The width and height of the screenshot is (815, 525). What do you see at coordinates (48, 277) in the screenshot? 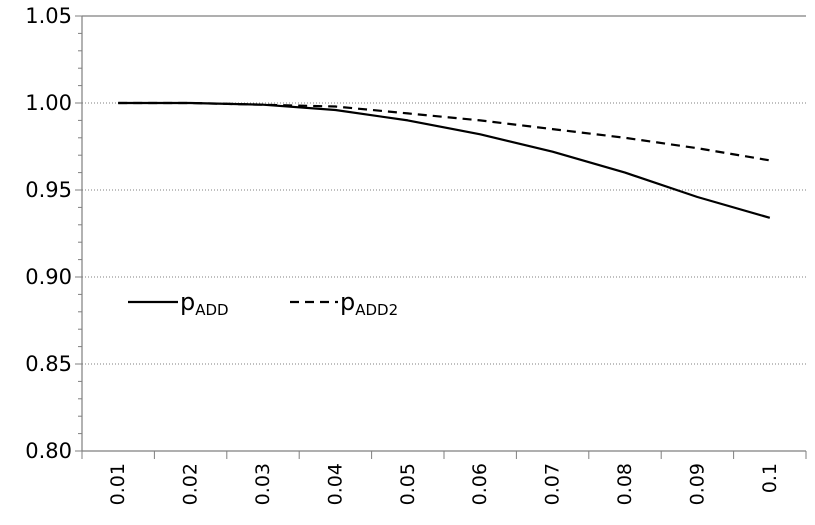
I see `y-tick-label-0.90: 0.90` at bounding box center [48, 277].